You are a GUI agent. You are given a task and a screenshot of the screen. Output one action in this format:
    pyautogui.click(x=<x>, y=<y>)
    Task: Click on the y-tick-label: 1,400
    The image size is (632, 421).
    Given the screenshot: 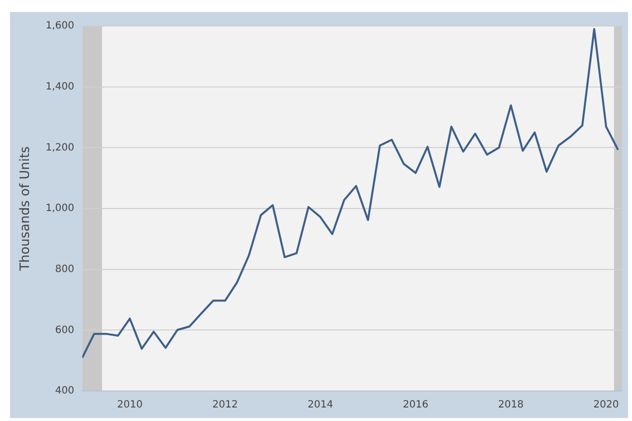 What is the action you would take?
    pyautogui.click(x=60, y=86)
    